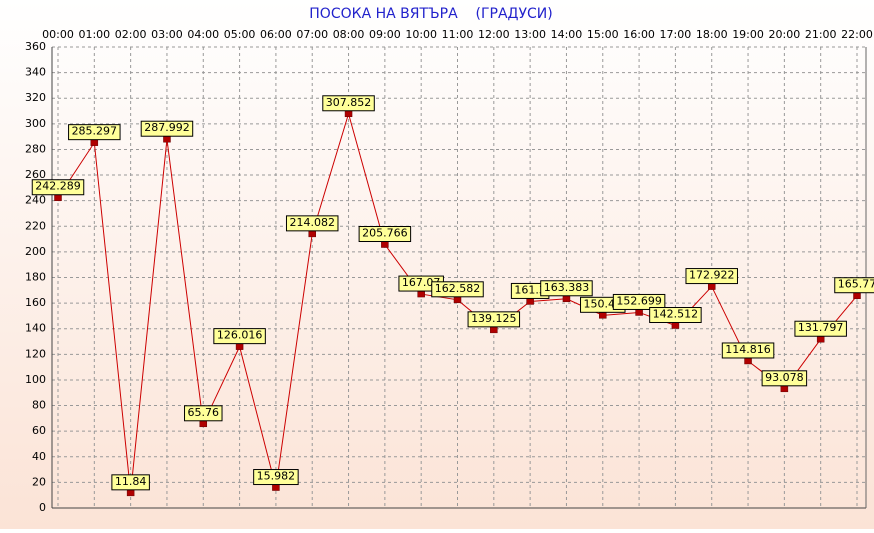  I want to click on data-label: 131.797, so click(820, 328).